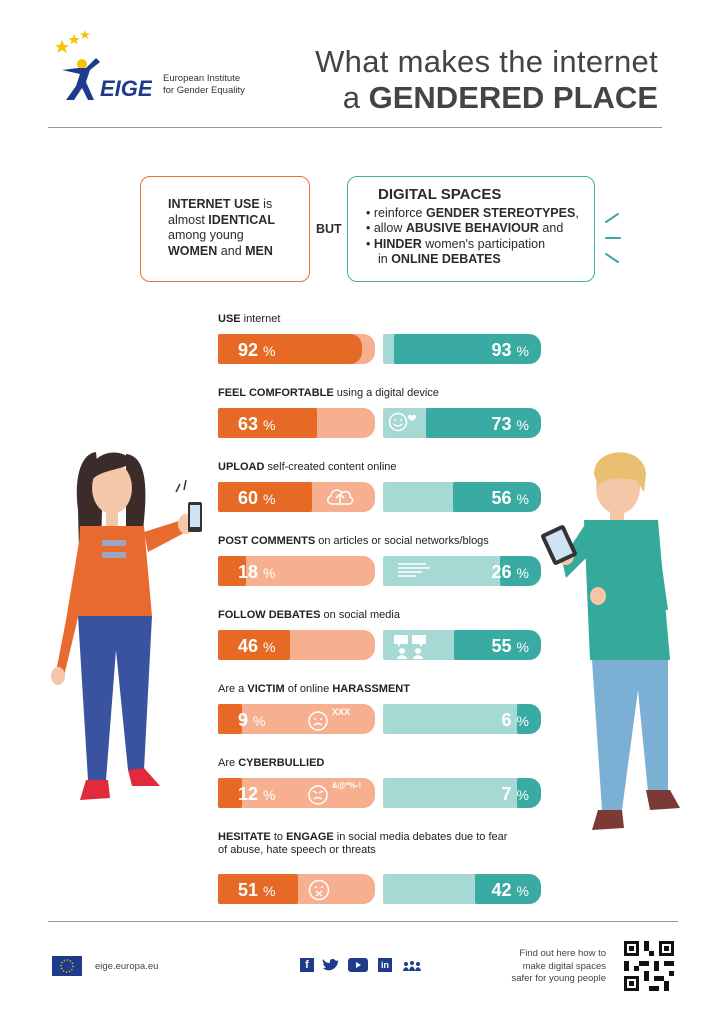 This screenshot has width=720, height=1017. I want to click on men-value-label: 55 %, so click(511, 646).